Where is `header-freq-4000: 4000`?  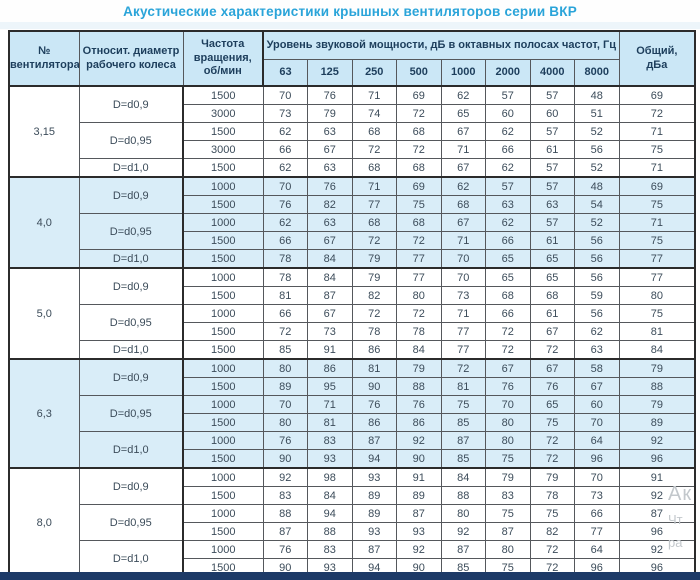 header-freq-4000: 4000 is located at coordinates (552, 73).